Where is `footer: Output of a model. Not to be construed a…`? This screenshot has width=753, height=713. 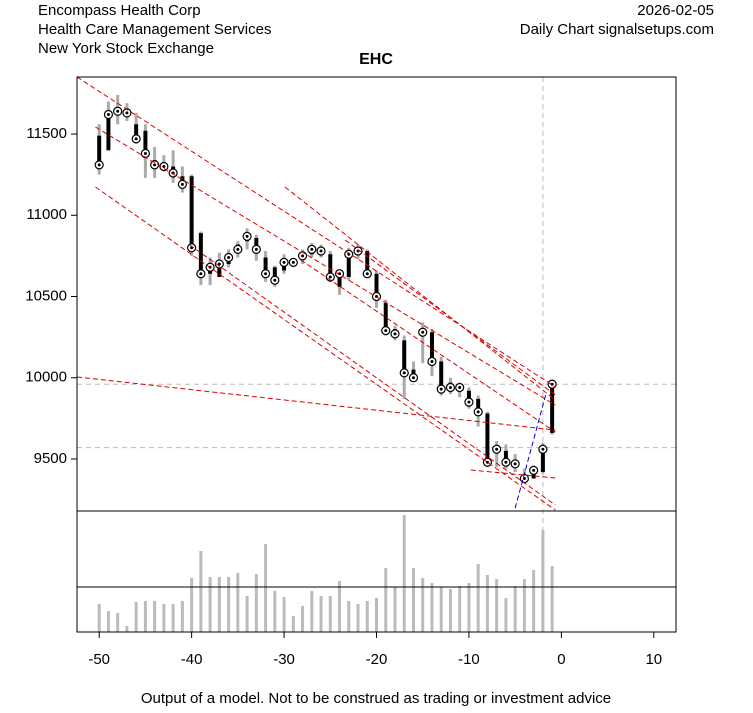
footer: Output of a model. Not to be construed a… is located at coordinates (376, 698).